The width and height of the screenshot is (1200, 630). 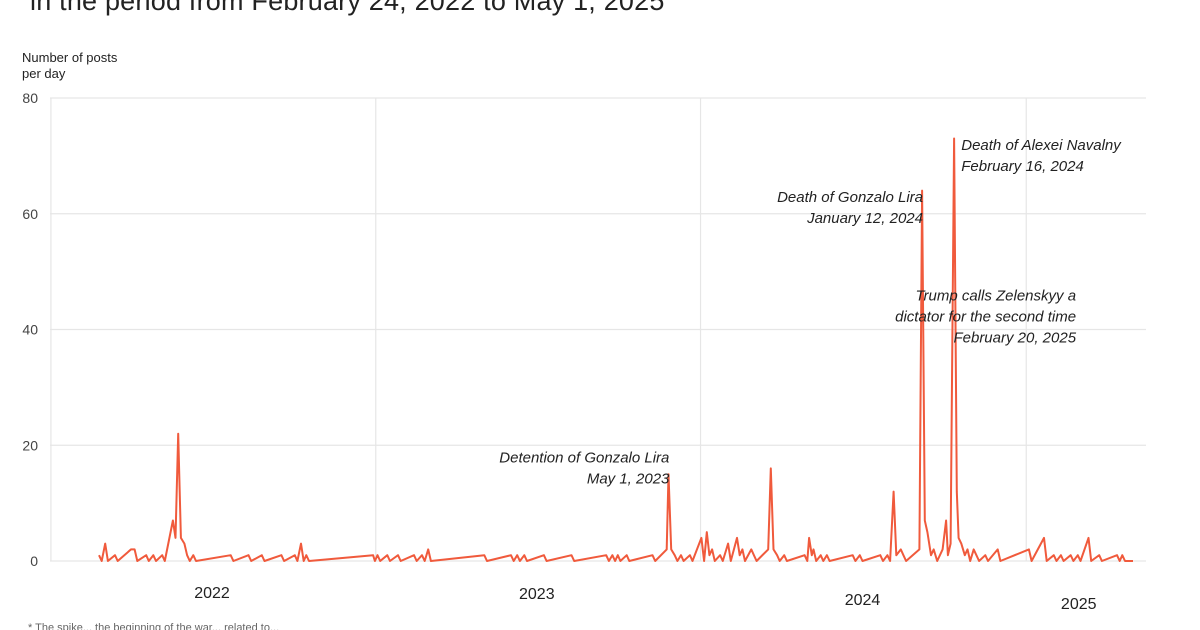 I want to click on annotation-label: February 16, 2024, so click(x=1022, y=166).